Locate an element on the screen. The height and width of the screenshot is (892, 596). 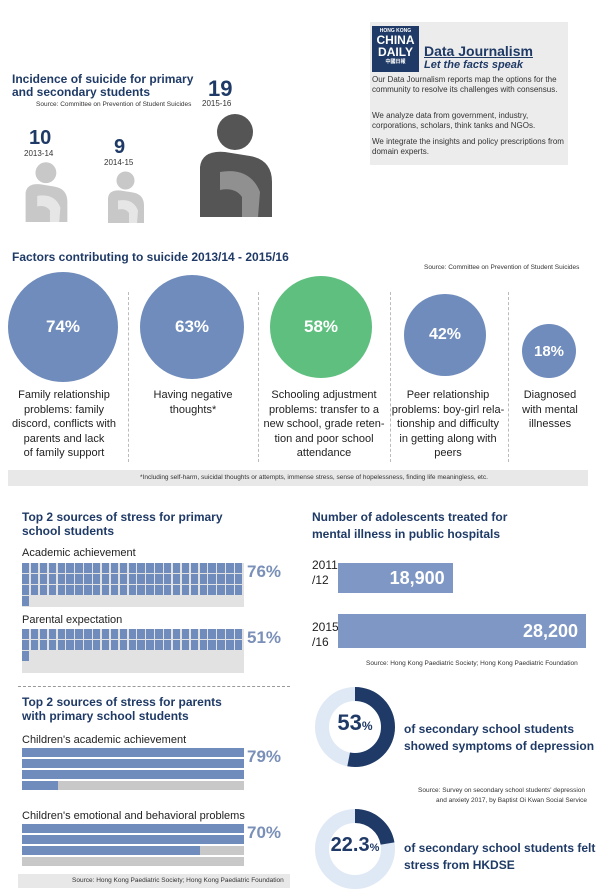
factor-circle-3: 58% is located at coordinates (321, 327).